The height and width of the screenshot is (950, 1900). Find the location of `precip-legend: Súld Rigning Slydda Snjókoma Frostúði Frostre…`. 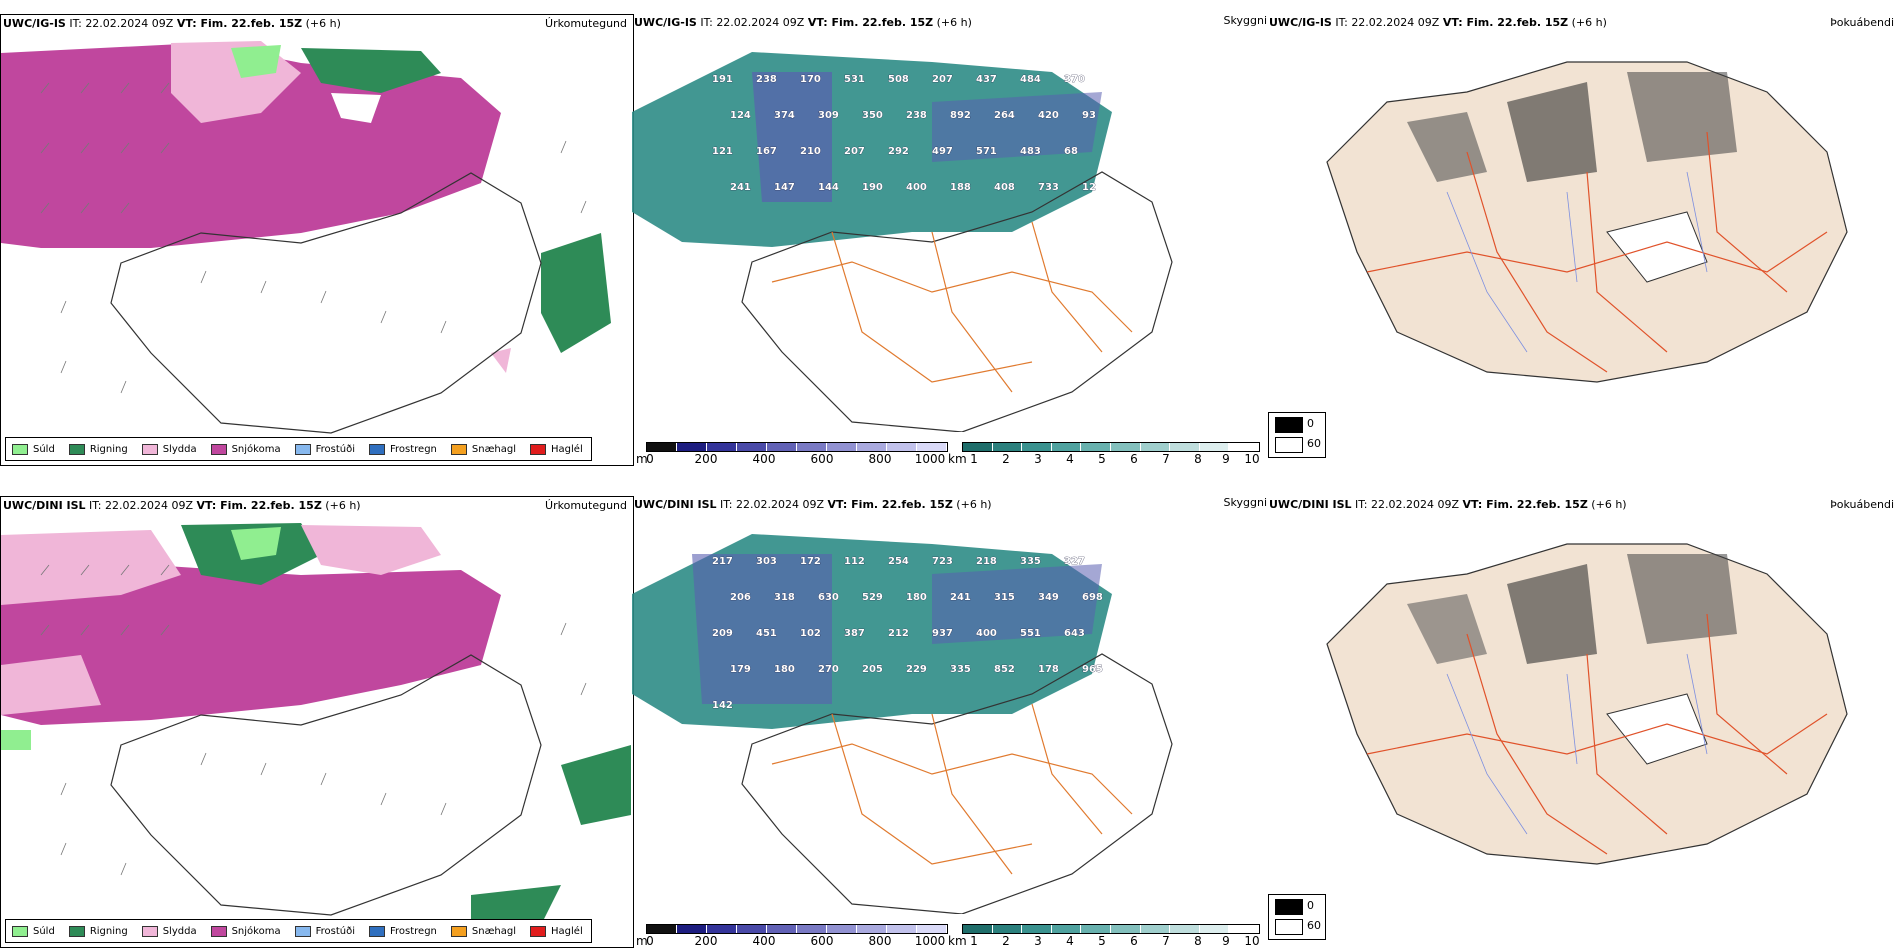

precip-legend: Súld Rigning Slydda Snjókoma Frostúði Frostre… is located at coordinates (298, 449).